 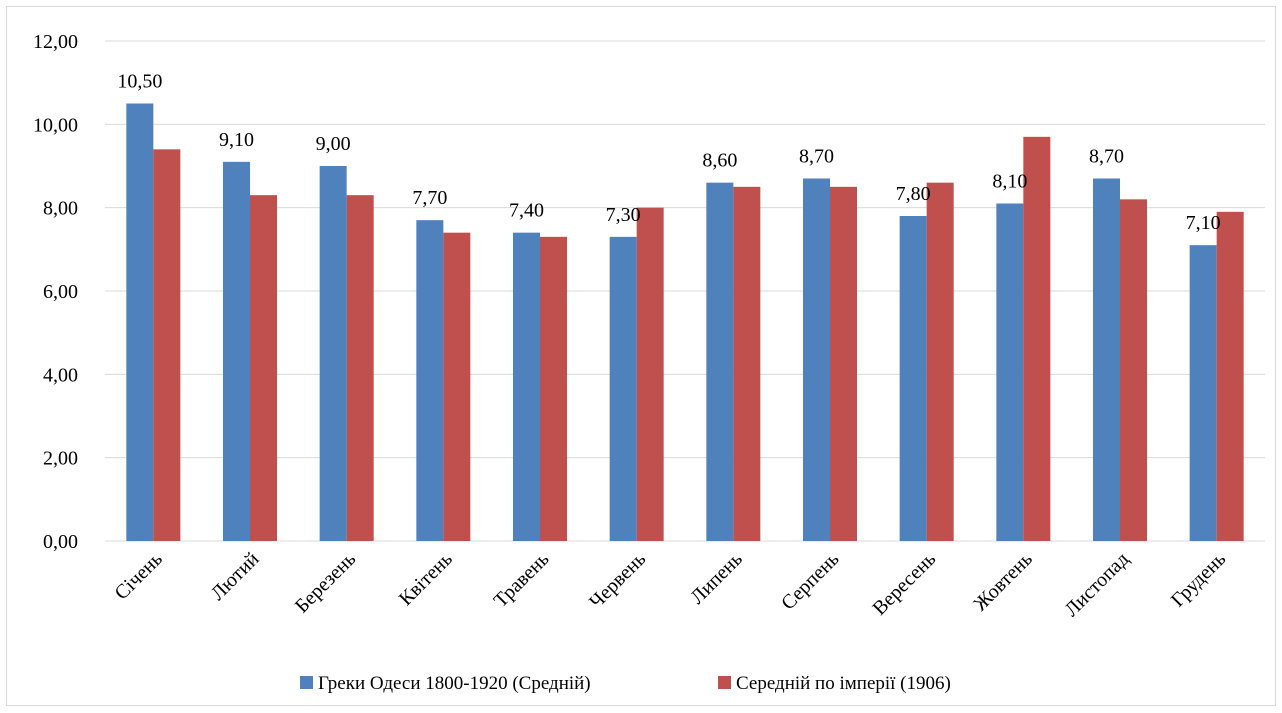 I want to click on y-axis-ticks: 0,00 2,00 4,00 6,00 8,00 10,00 12,00, so click(x=55, y=292).